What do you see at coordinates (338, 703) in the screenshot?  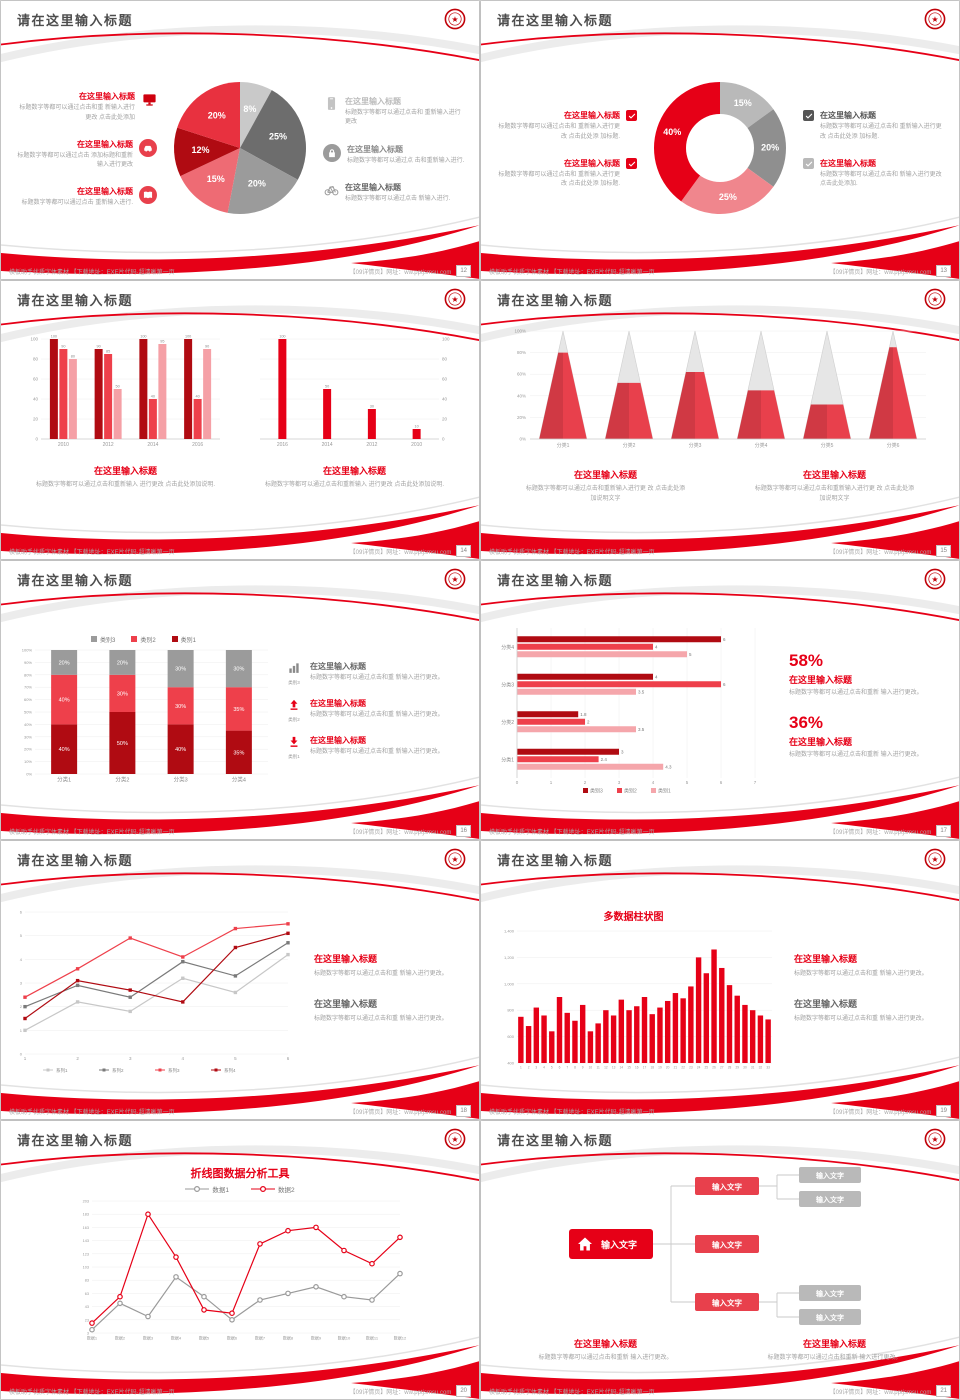 I see `item-title: 在这里输入标题` at bounding box center [338, 703].